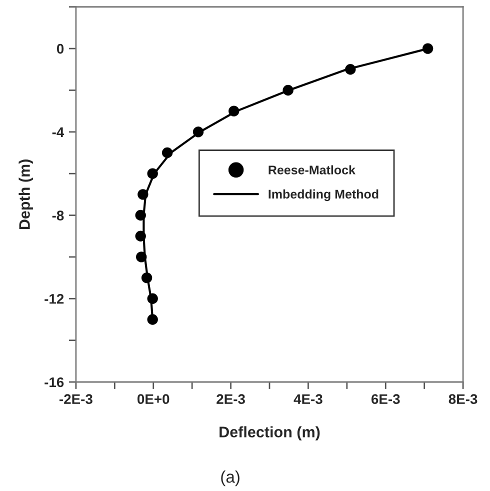 The width and height of the screenshot is (490, 491). I want to click on y-tick-label: -4, so click(58, 132).